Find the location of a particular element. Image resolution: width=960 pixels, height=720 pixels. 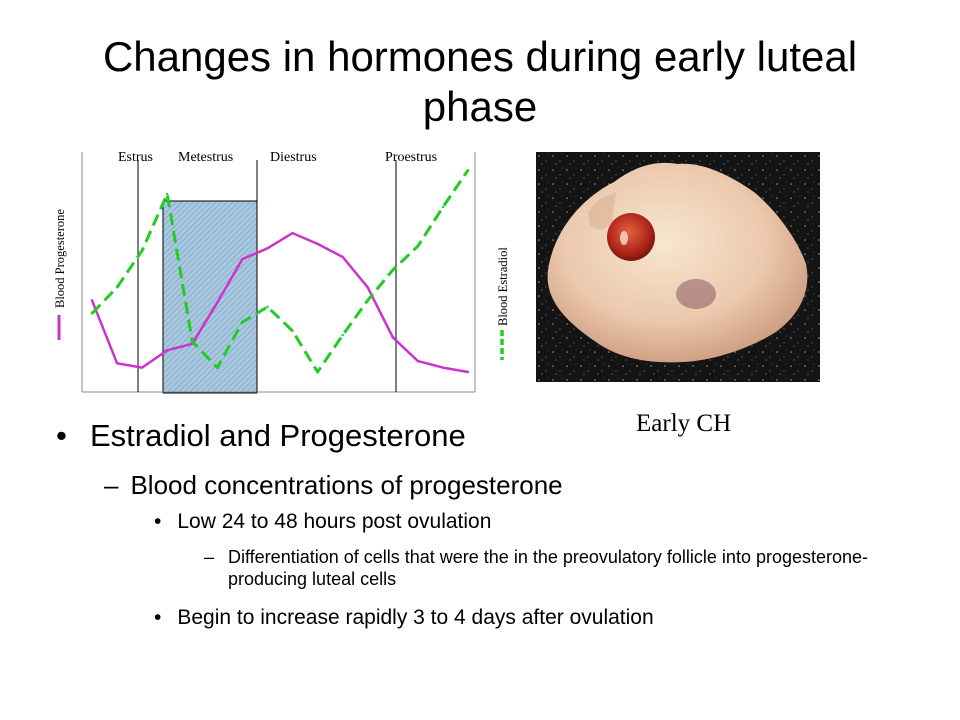

phase-label-metestrus: Metestrus is located at coordinates (205, 157).